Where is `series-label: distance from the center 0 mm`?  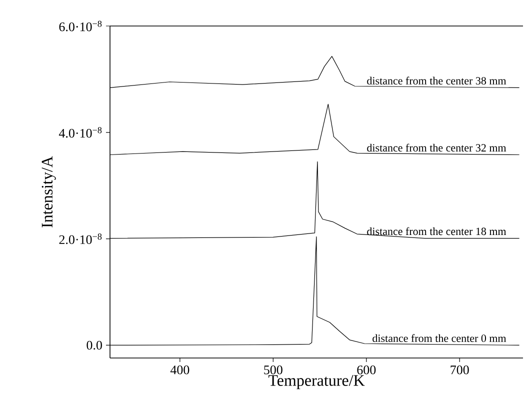
series-label: distance from the center 0 mm is located at coordinates (439, 338).